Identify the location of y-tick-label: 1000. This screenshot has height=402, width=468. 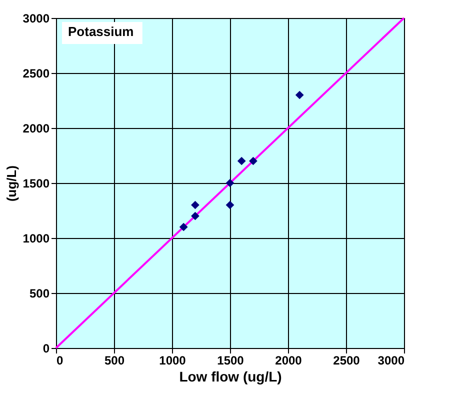
(36, 239).